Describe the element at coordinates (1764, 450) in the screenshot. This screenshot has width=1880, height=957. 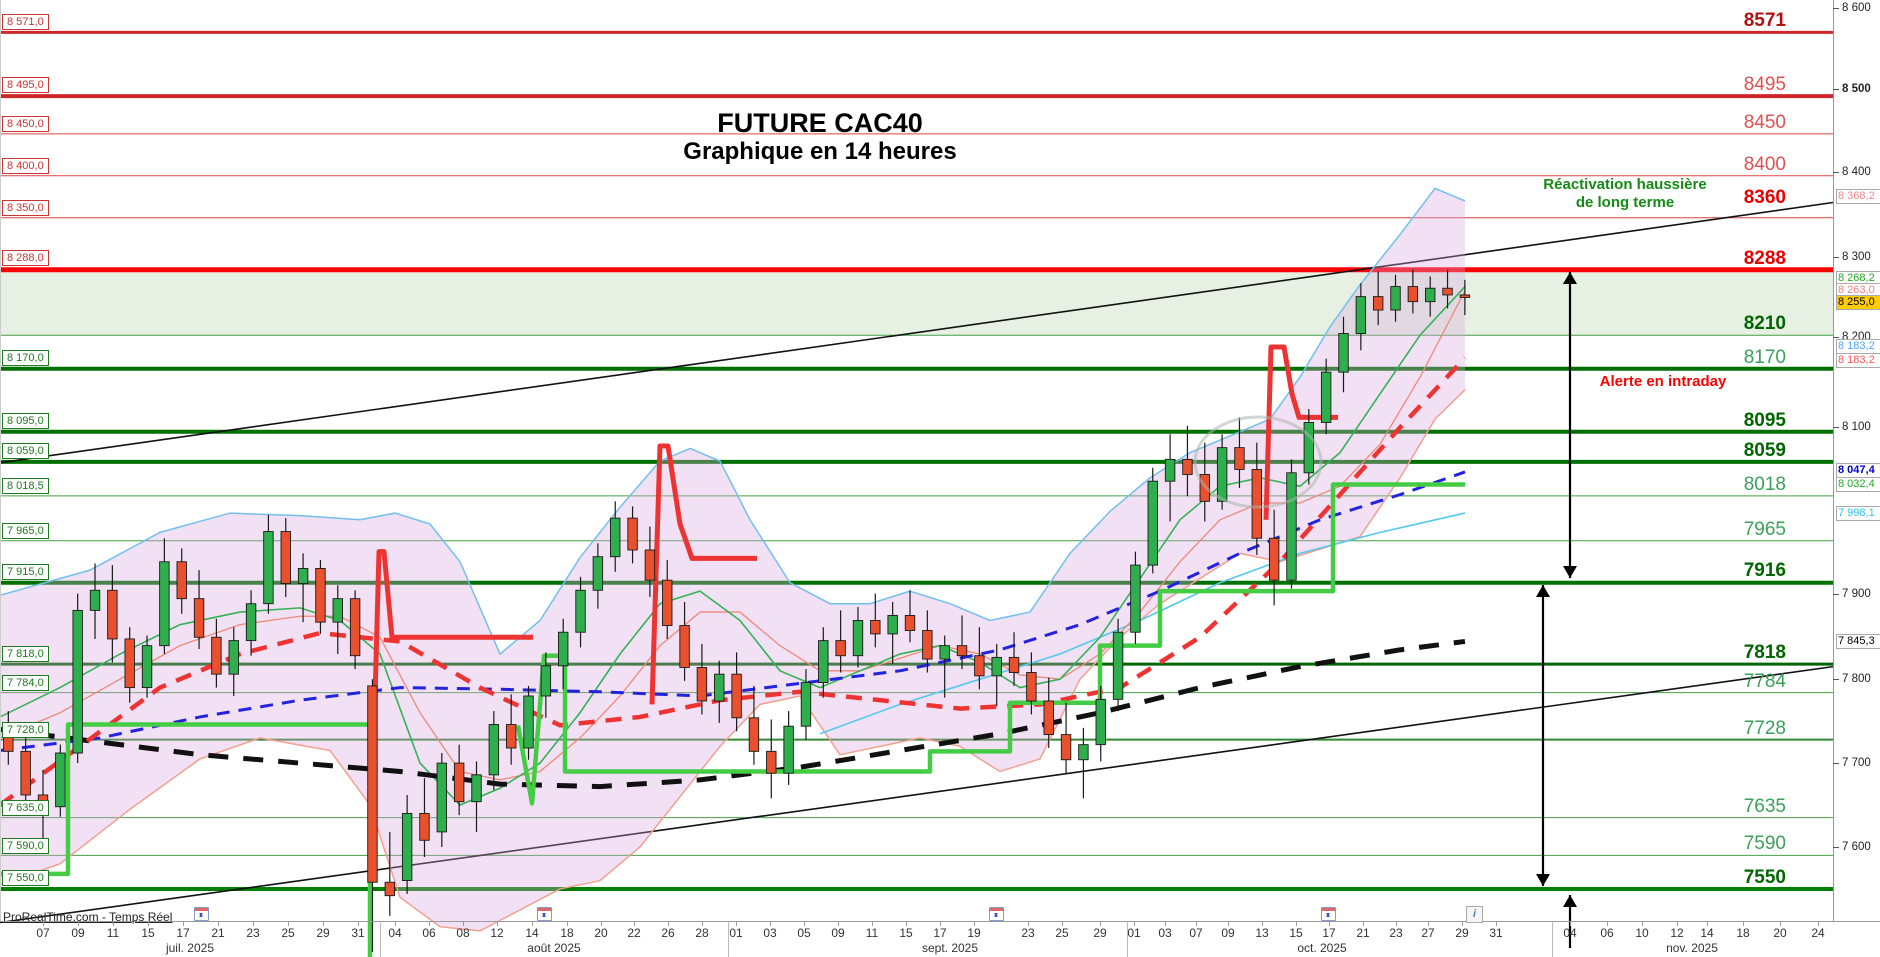
I see `right-price-label: 8059` at that location.